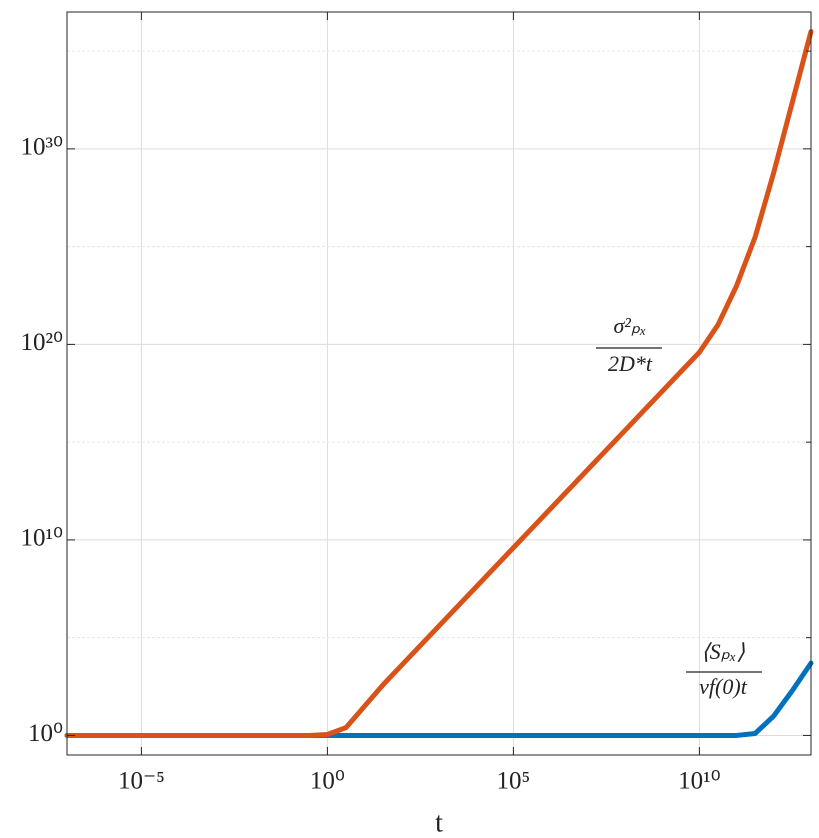  What do you see at coordinates (439, 699) in the screenshot?
I see `line-series` at bounding box center [439, 699].